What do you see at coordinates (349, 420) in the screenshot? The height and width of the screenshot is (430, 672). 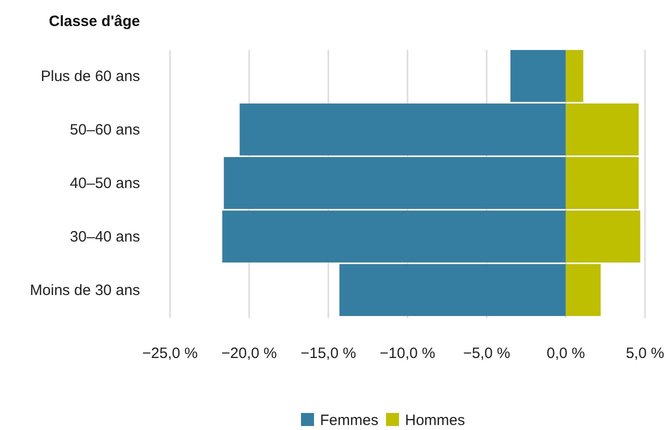 I see `legend-label: Femmes` at bounding box center [349, 420].